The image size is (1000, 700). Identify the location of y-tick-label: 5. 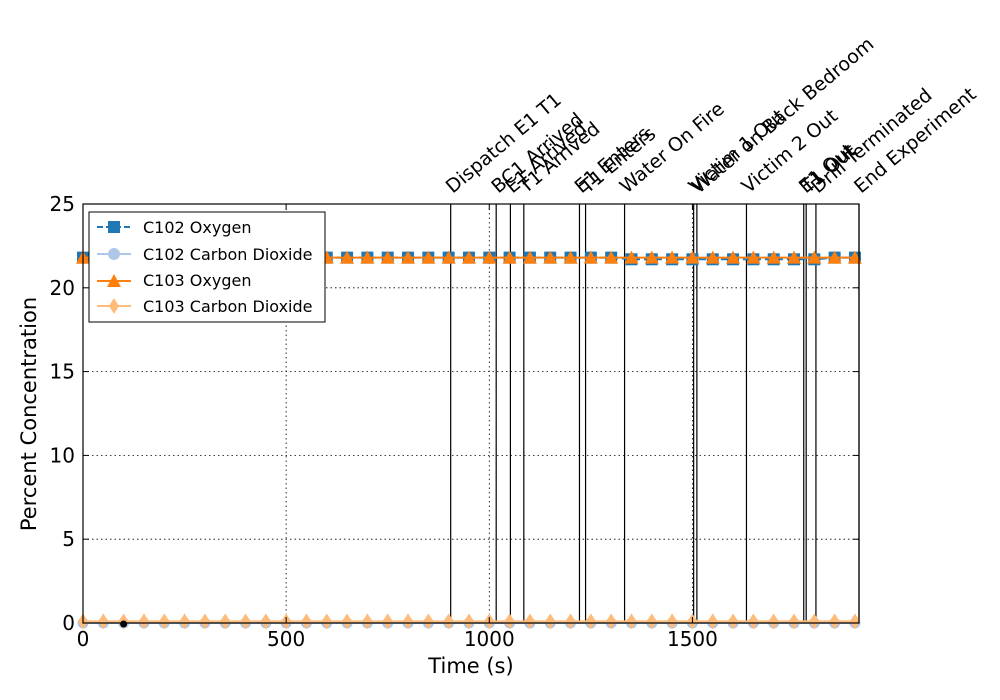
(68, 539).